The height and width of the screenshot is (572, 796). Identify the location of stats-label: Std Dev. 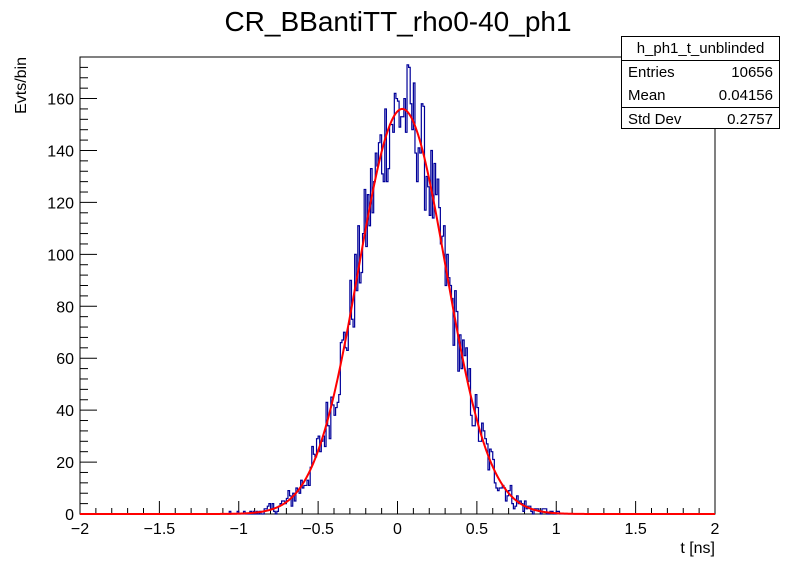
(655, 119).